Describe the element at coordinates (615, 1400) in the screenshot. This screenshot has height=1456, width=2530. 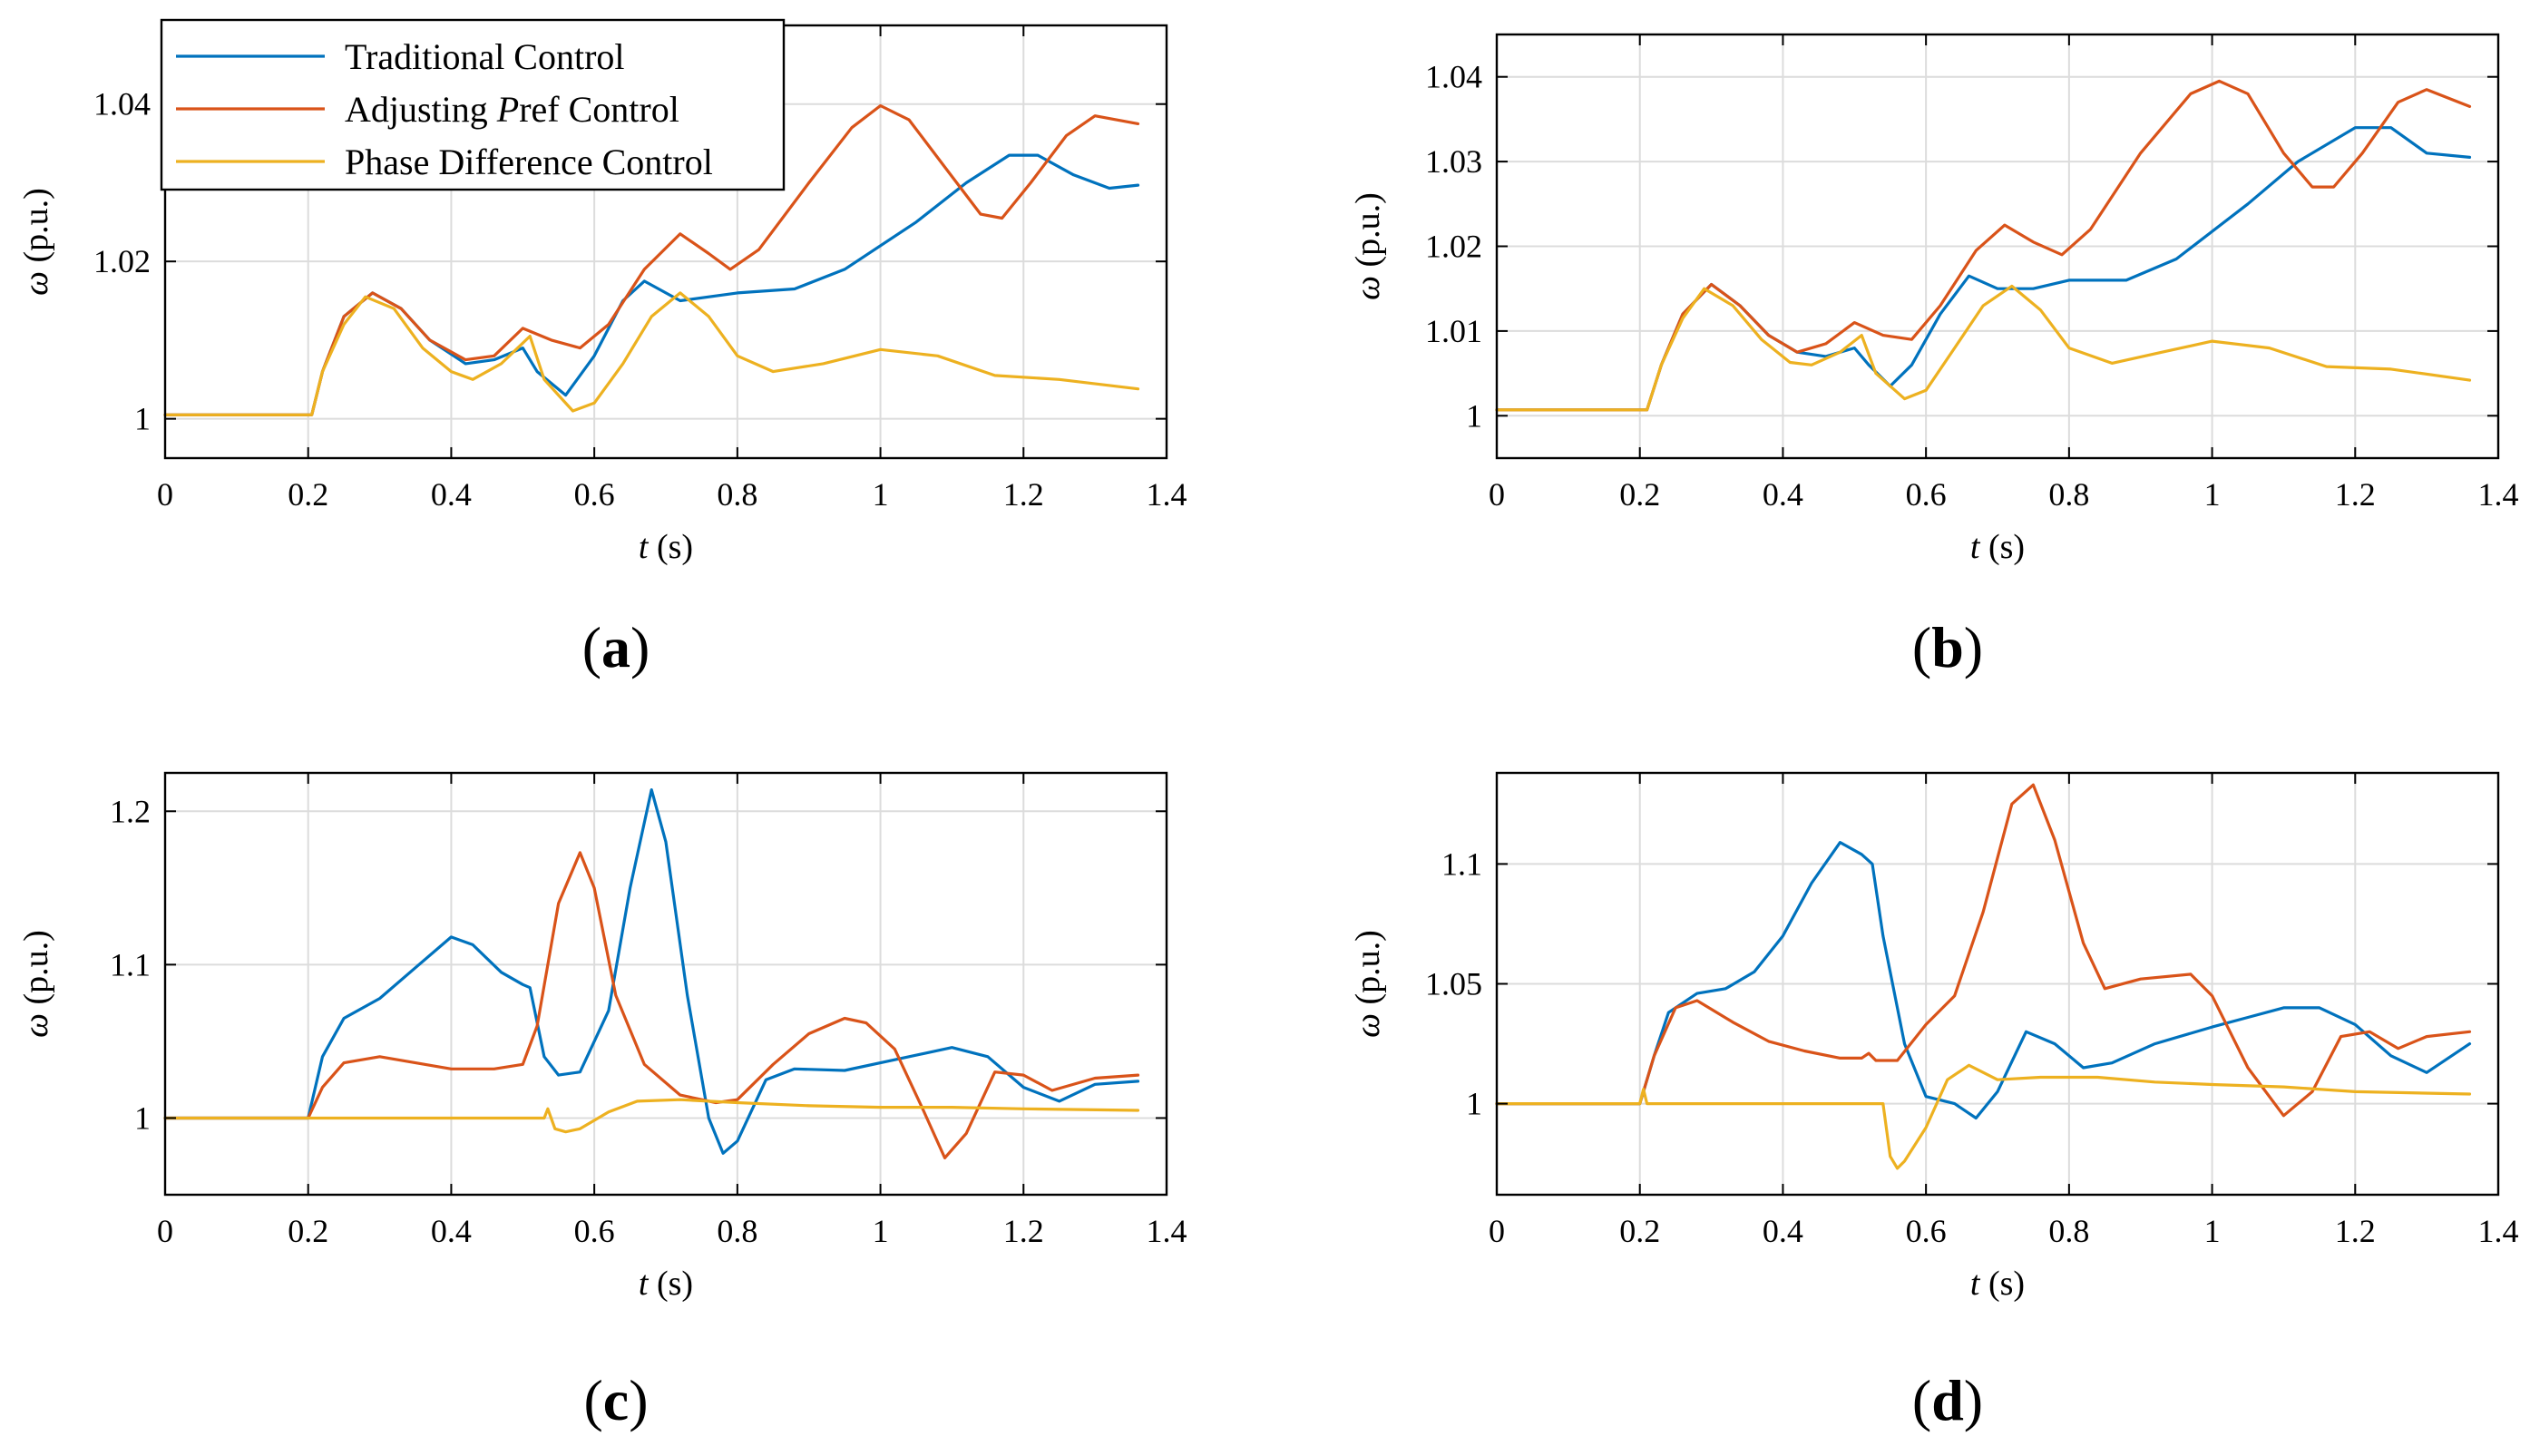
I see `panel-label: (c)` at that location.